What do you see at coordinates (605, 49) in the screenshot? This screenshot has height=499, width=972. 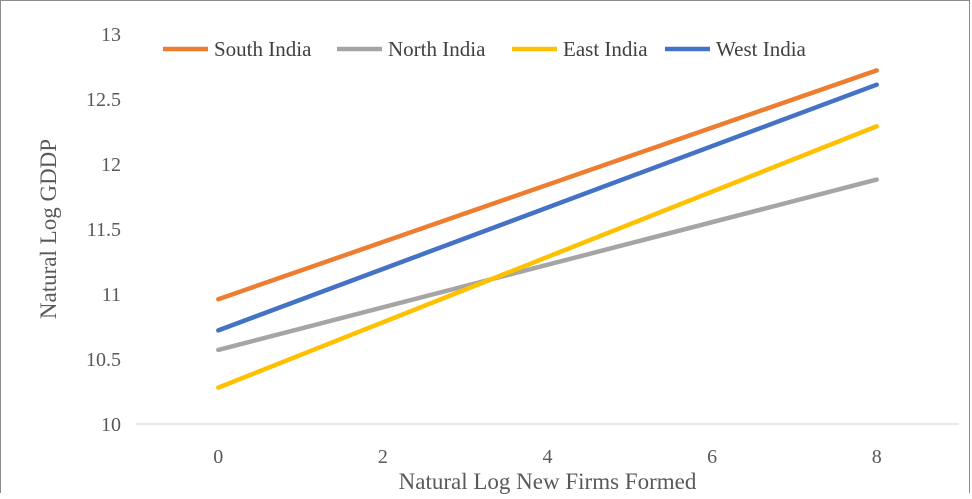 I see `legend-label-east-india: East India` at bounding box center [605, 49].